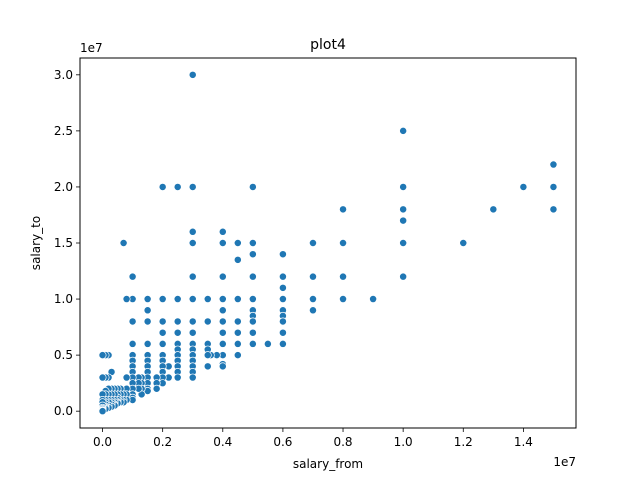 Image resolution: width=640 pixels, height=480 pixels. What do you see at coordinates (63, 355) in the screenshot?
I see `y-tick-label: 0.5` at bounding box center [63, 355].